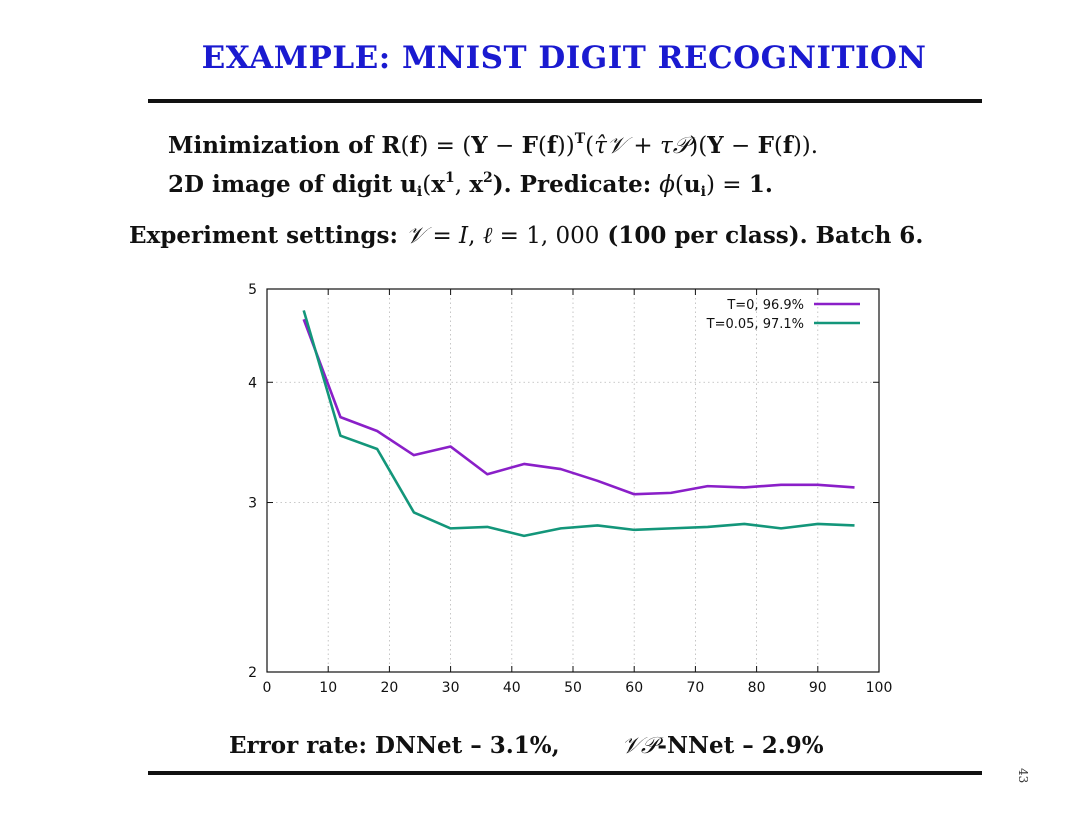 Image resolution: width=1080 pixels, height=834 pixels. I want to click on x-tick-label: 100, so click(879, 688).